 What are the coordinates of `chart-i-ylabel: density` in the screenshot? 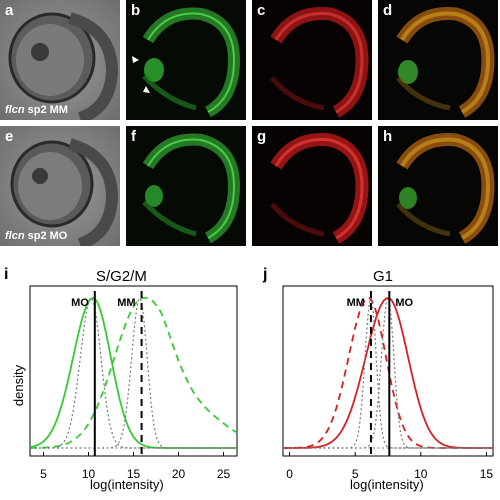 It's located at (19, 385).